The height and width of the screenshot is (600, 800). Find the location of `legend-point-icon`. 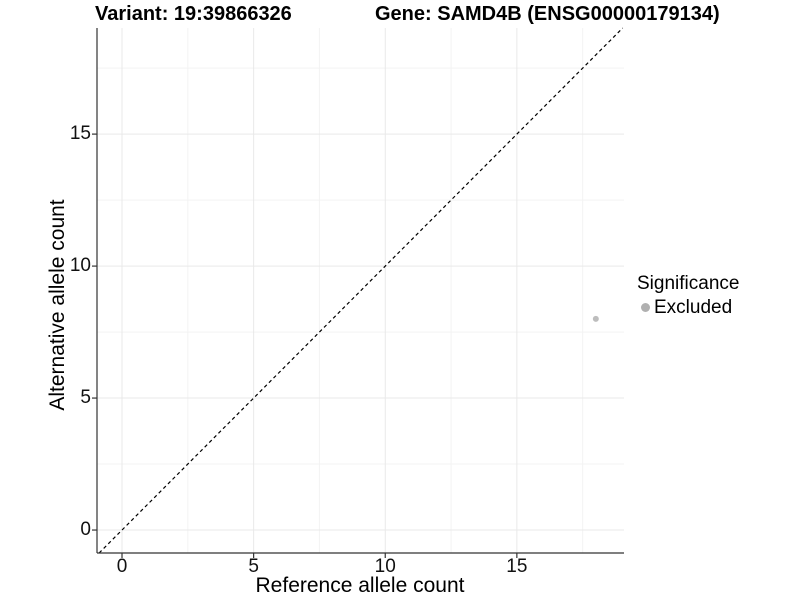

legend-point-icon is located at coordinates (645, 307).